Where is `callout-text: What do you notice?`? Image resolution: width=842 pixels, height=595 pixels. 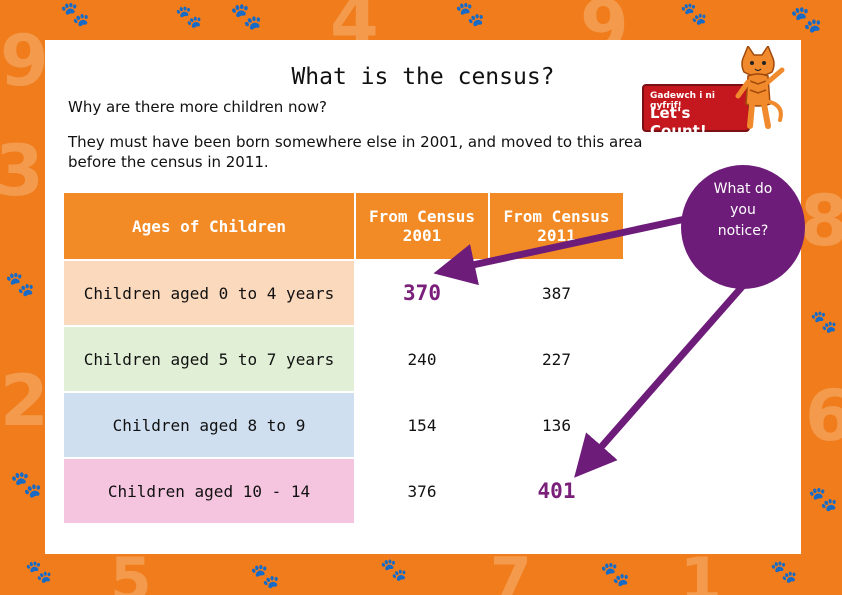
callout-text: What do you notice? is located at coordinates (743, 209).